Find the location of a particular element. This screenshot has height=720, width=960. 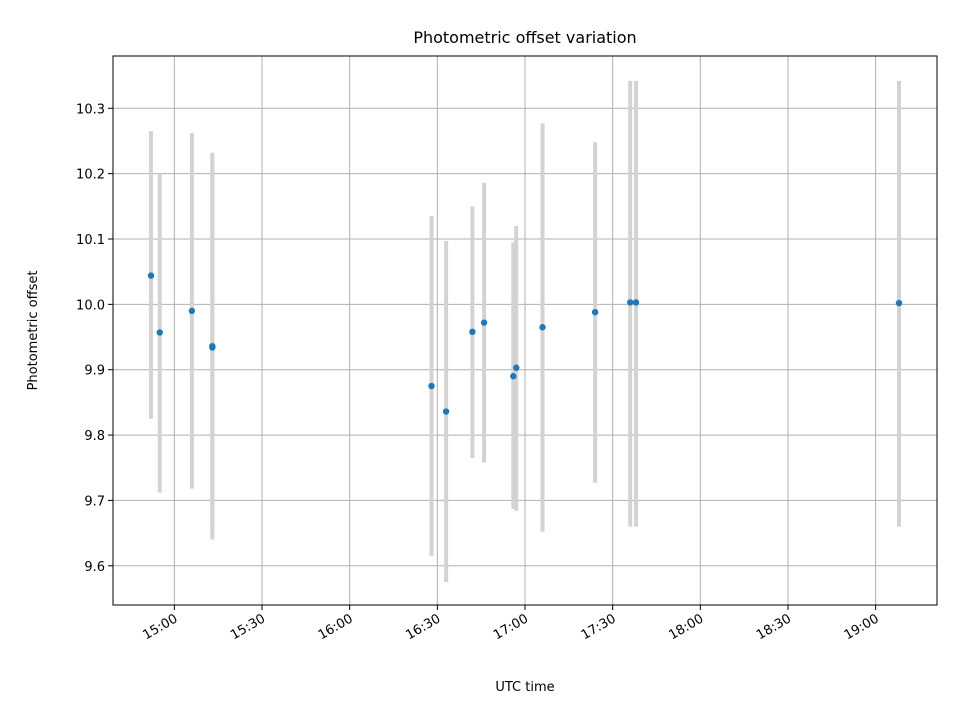

y-tick-label: 9.7 is located at coordinates (94, 501).